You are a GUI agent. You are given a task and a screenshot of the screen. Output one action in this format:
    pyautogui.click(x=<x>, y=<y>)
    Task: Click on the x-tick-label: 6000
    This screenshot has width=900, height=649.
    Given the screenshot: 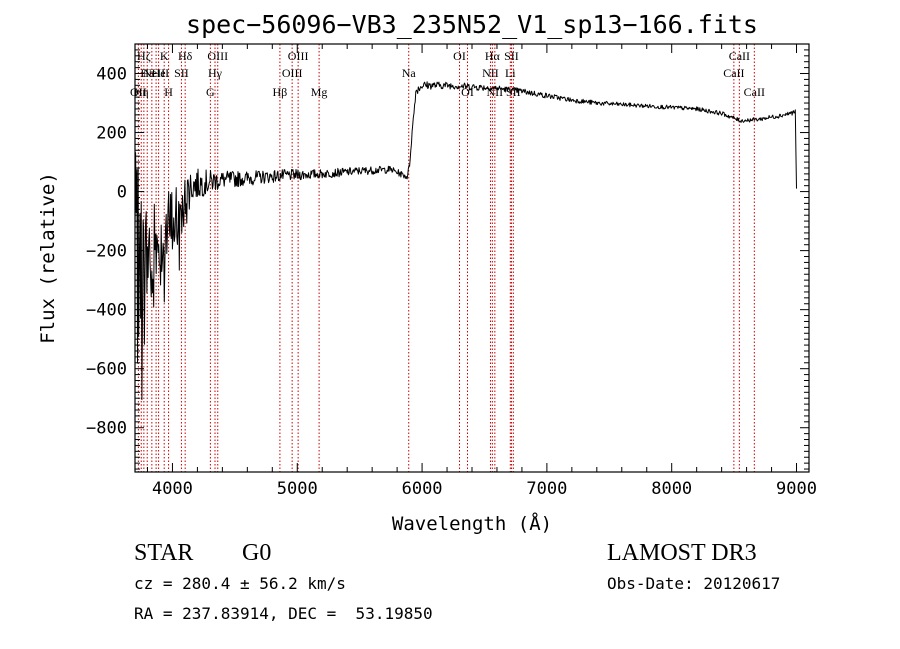 What is the action you would take?
    pyautogui.click(x=422, y=489)
    